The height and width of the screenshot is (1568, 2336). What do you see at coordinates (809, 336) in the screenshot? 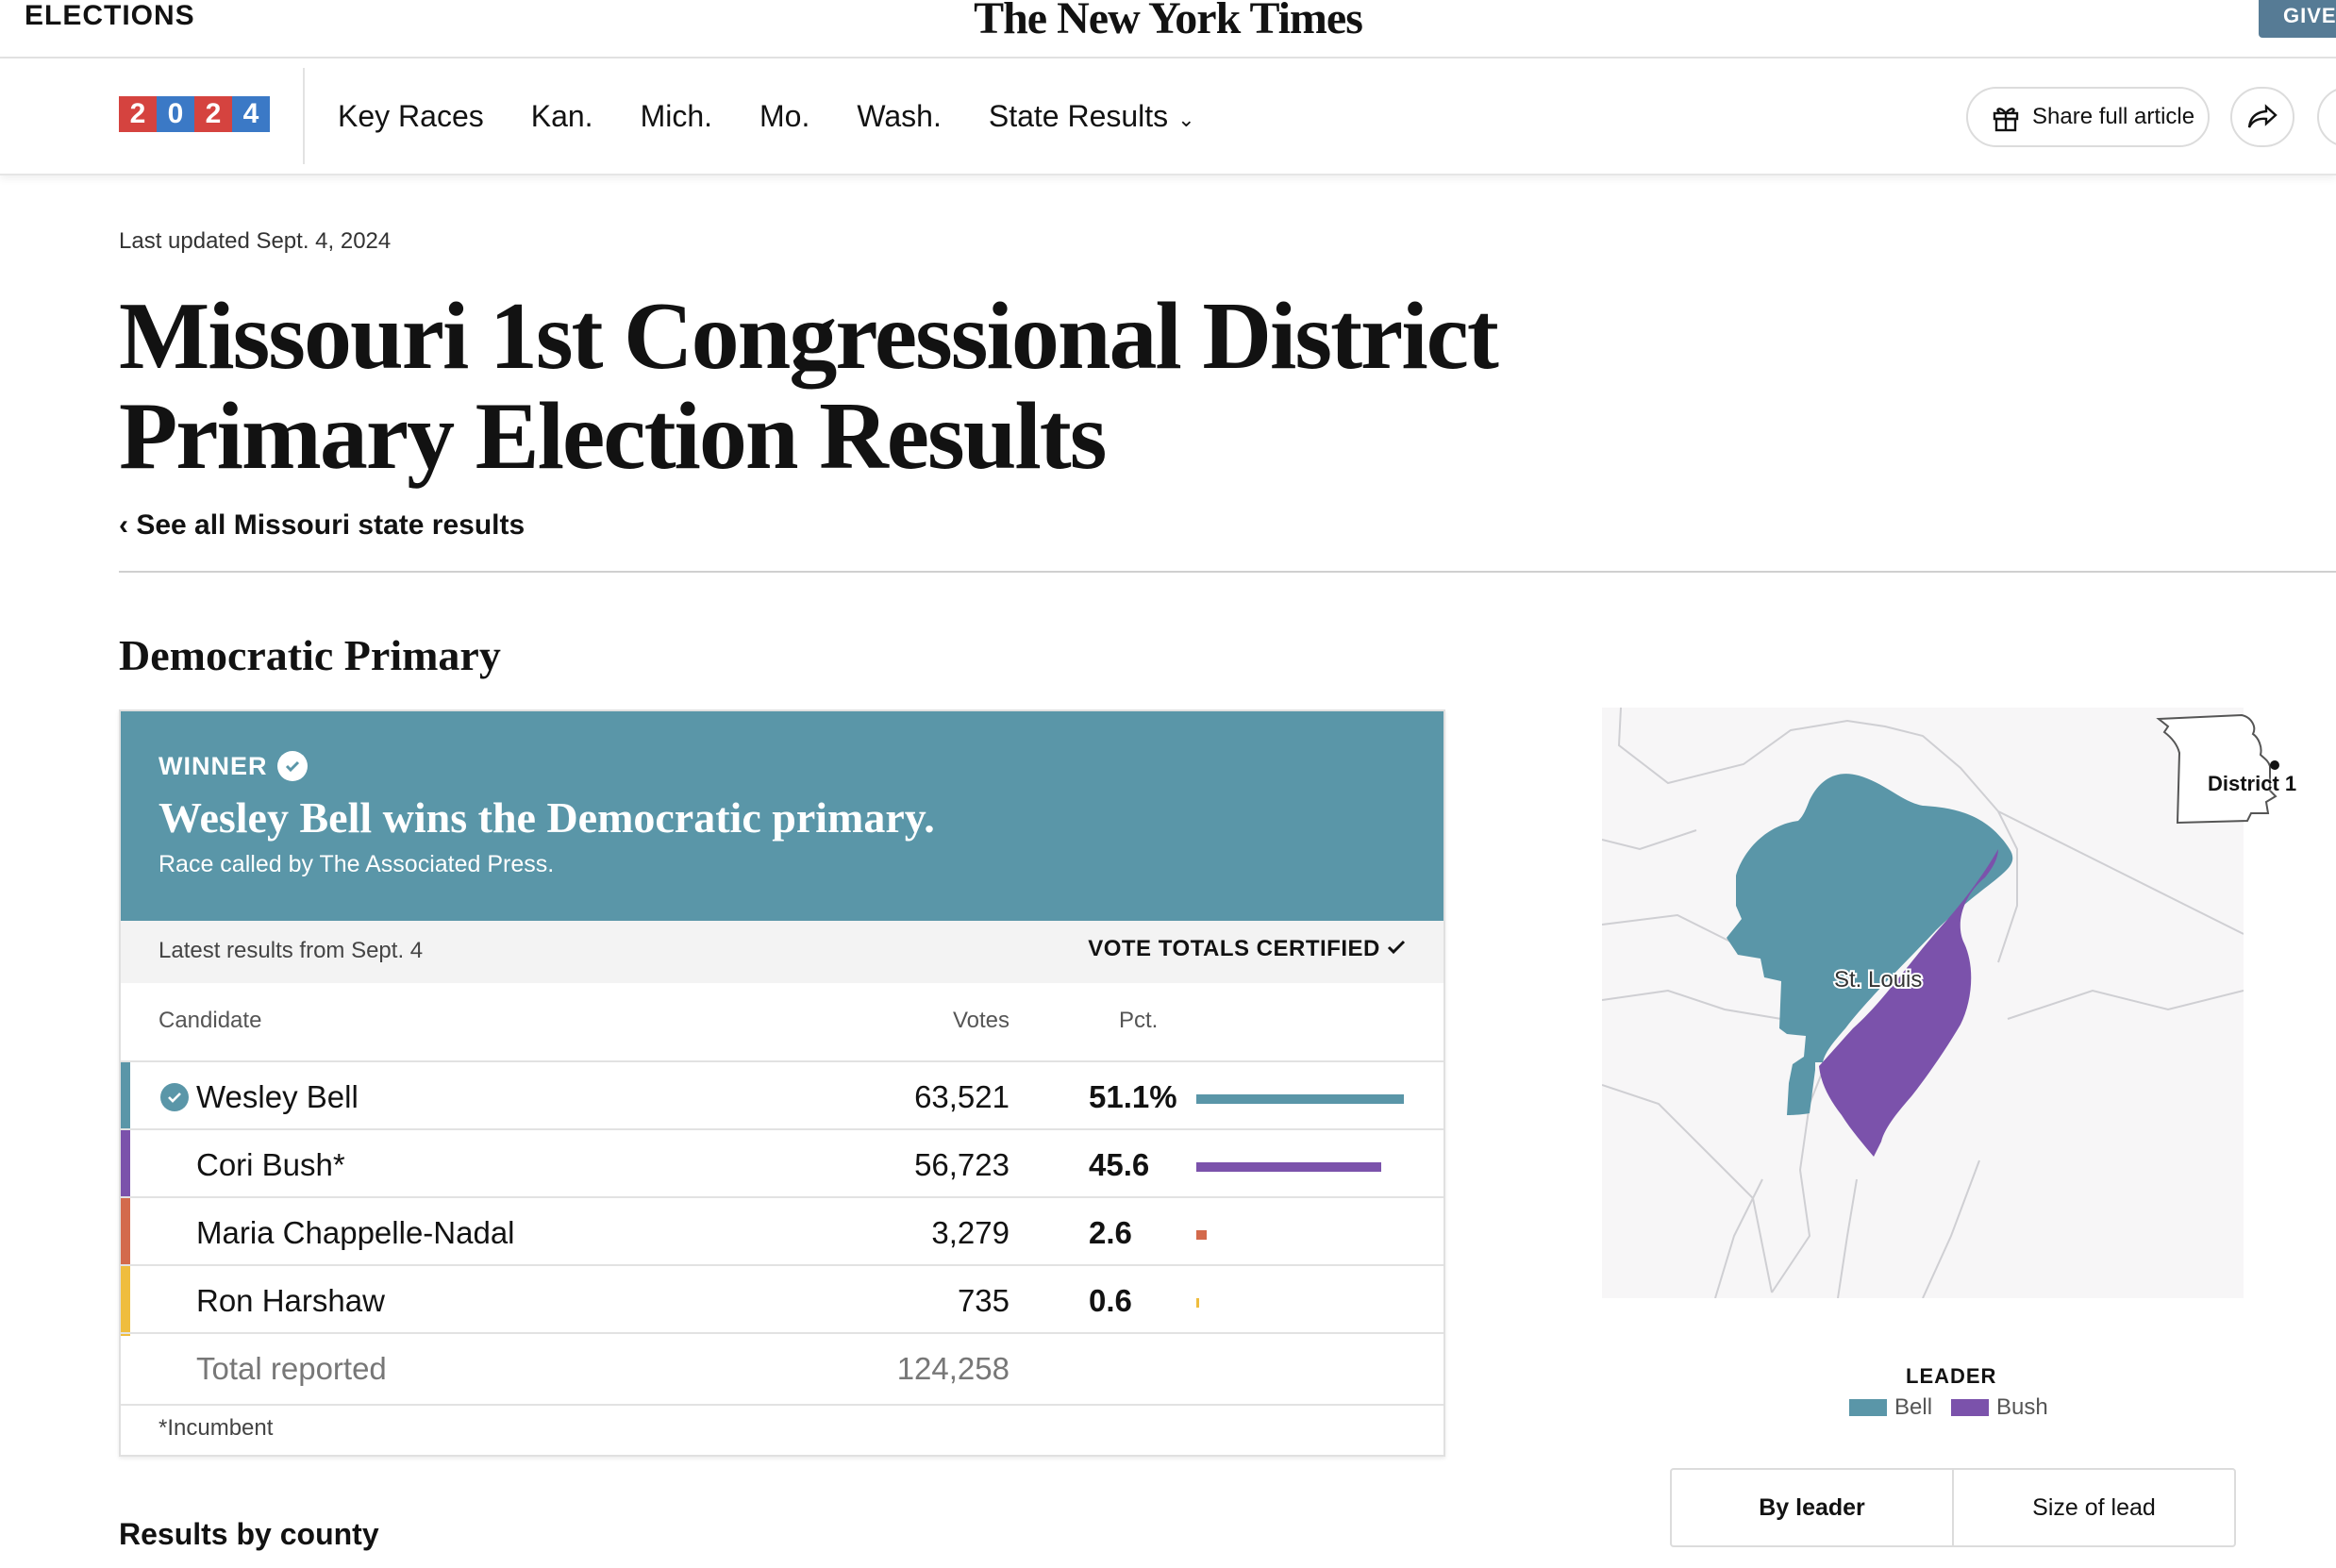
I see `title-line-1: Missouri 1st Congressional District` at bounding box center [809, 336].